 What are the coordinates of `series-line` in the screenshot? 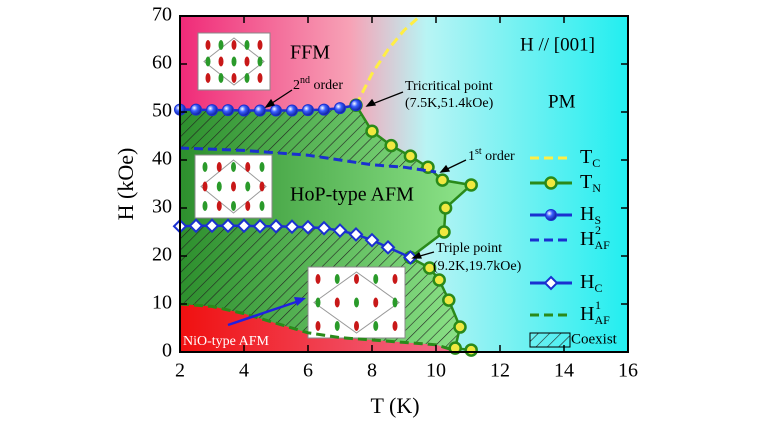 It's located at (308, 160).